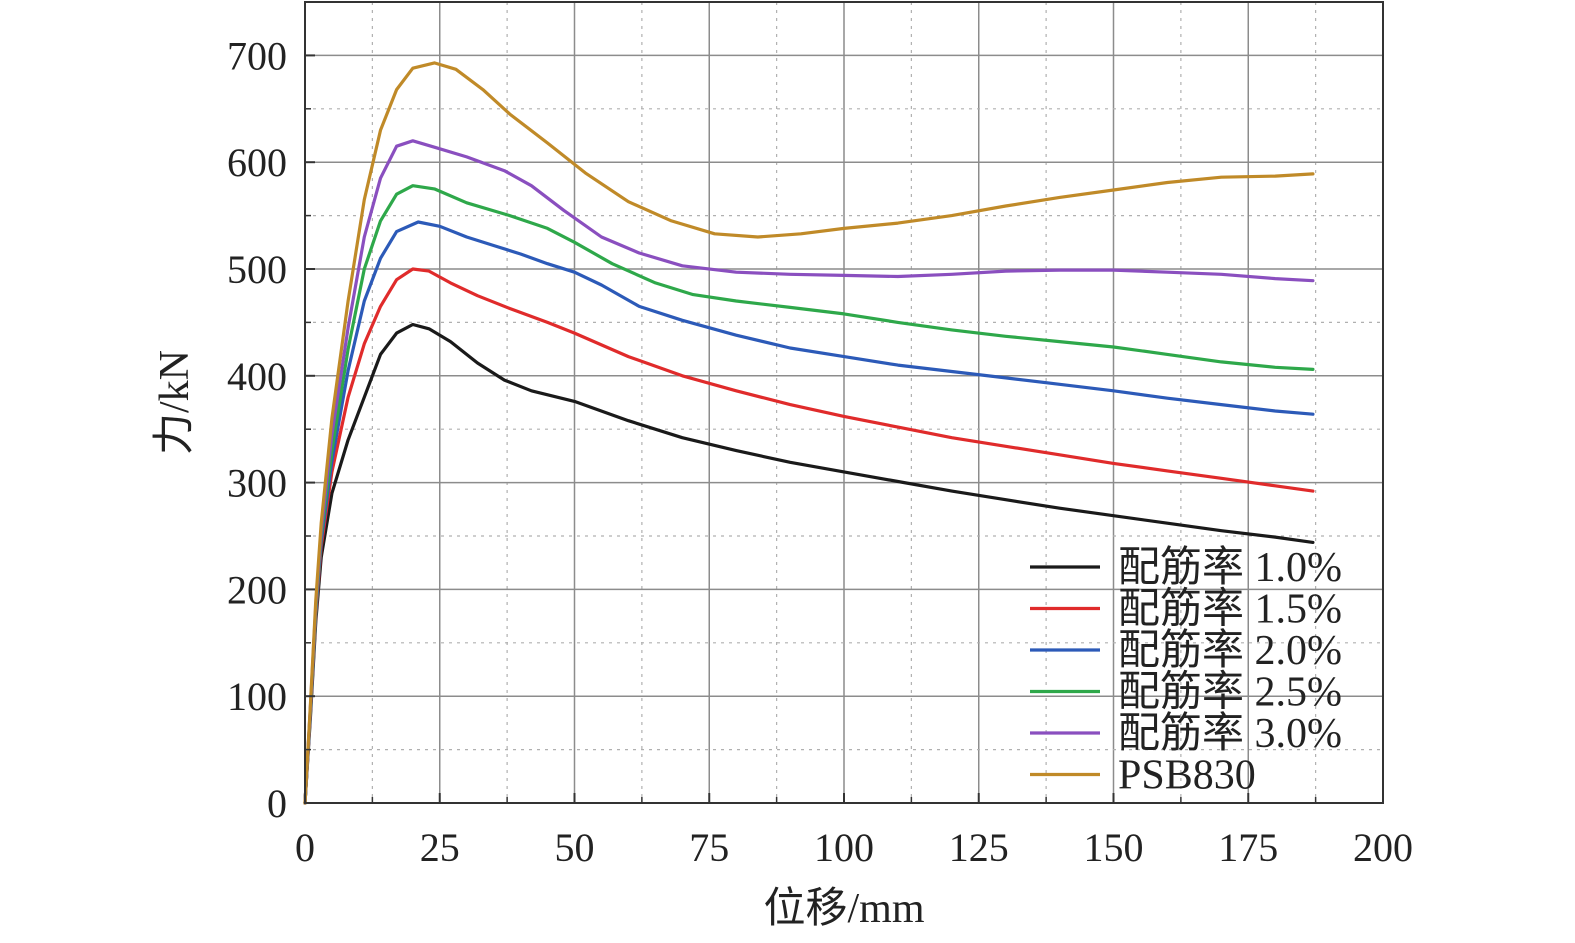 The height and width of the screenshot is (943, 1575). I want to click on x-axis-title: 位移/mm, so click(843, 908).